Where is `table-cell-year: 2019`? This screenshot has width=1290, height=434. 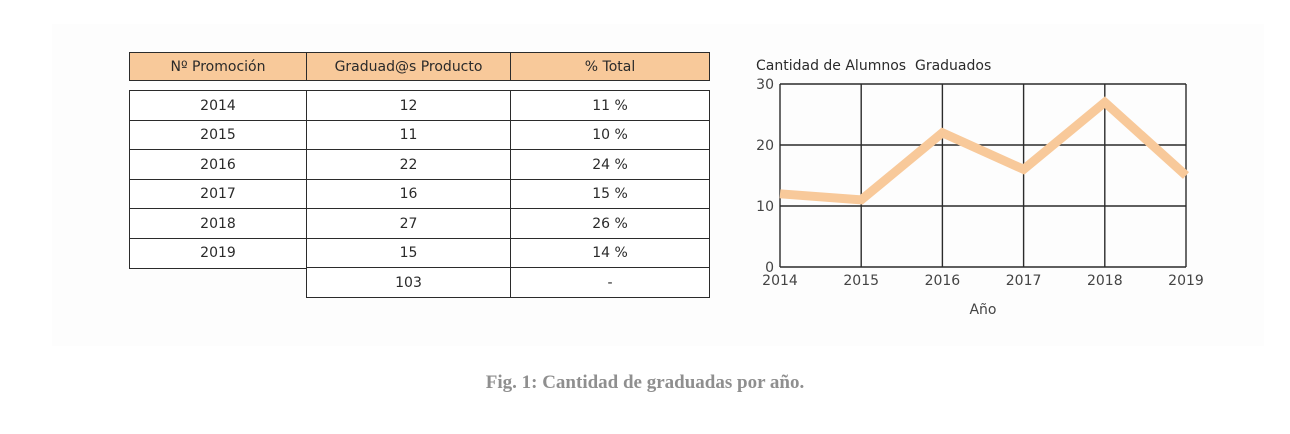 table-cell-year: 2019 is located at coordinates (218, 253).